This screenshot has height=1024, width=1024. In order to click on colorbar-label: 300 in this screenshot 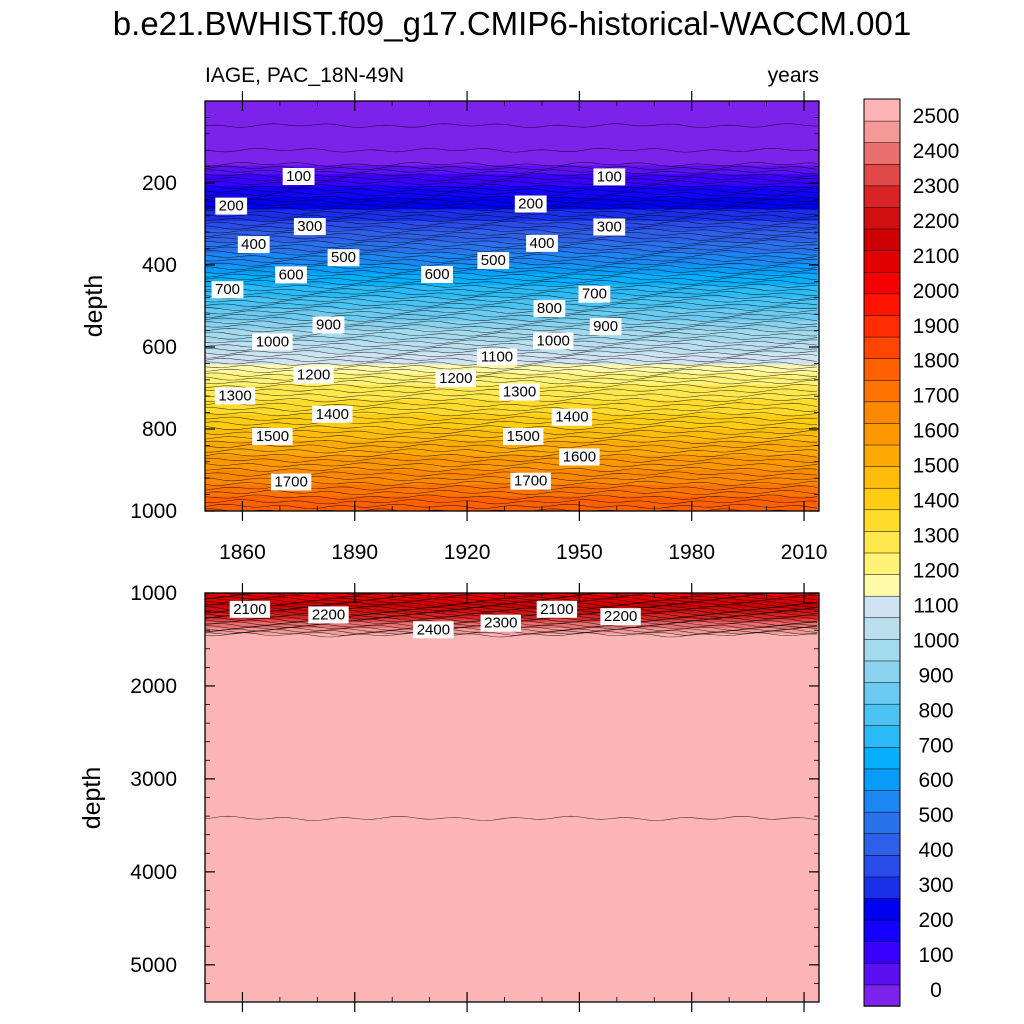, I will do `click(935, 885)`.